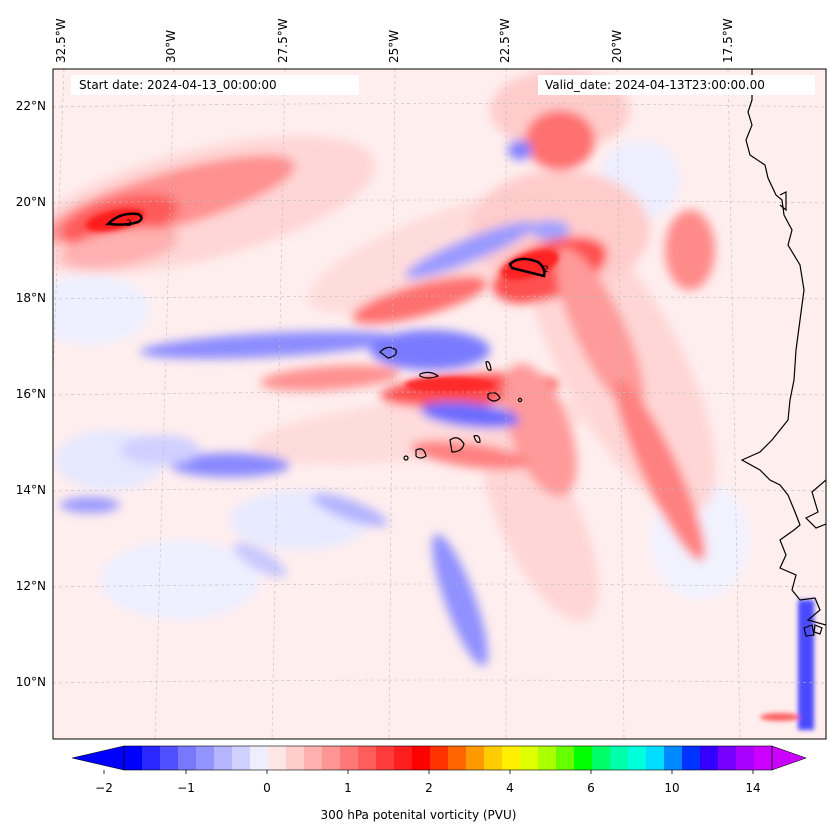  I want to click on colorbar-tick-label: 10, so click(672, 788).